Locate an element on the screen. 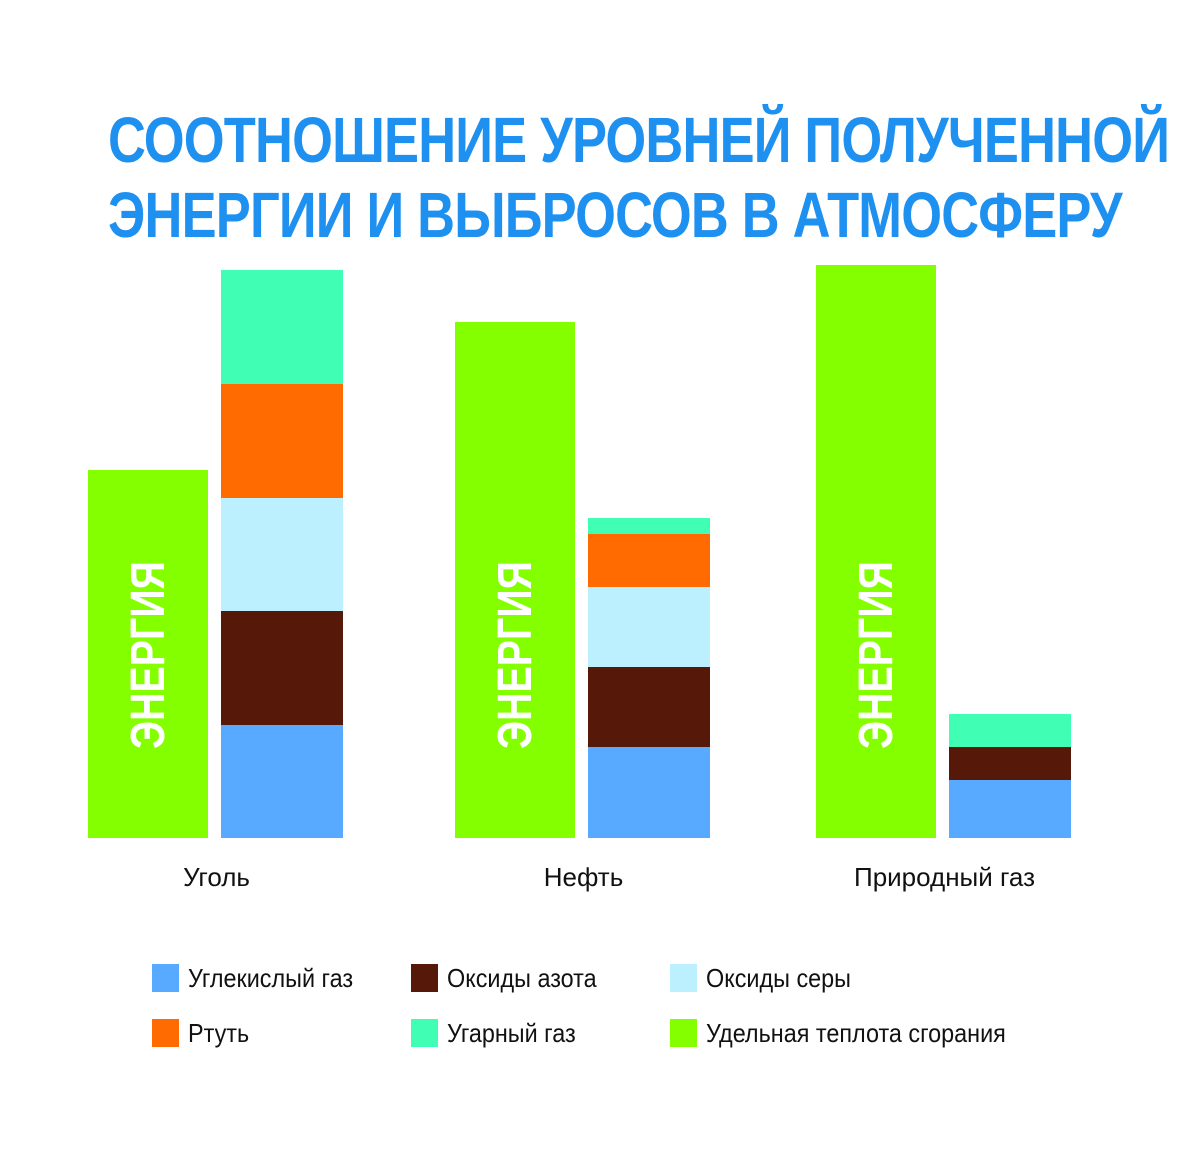  category-label-gas: Природный газ is located at coordinates (944, 877).